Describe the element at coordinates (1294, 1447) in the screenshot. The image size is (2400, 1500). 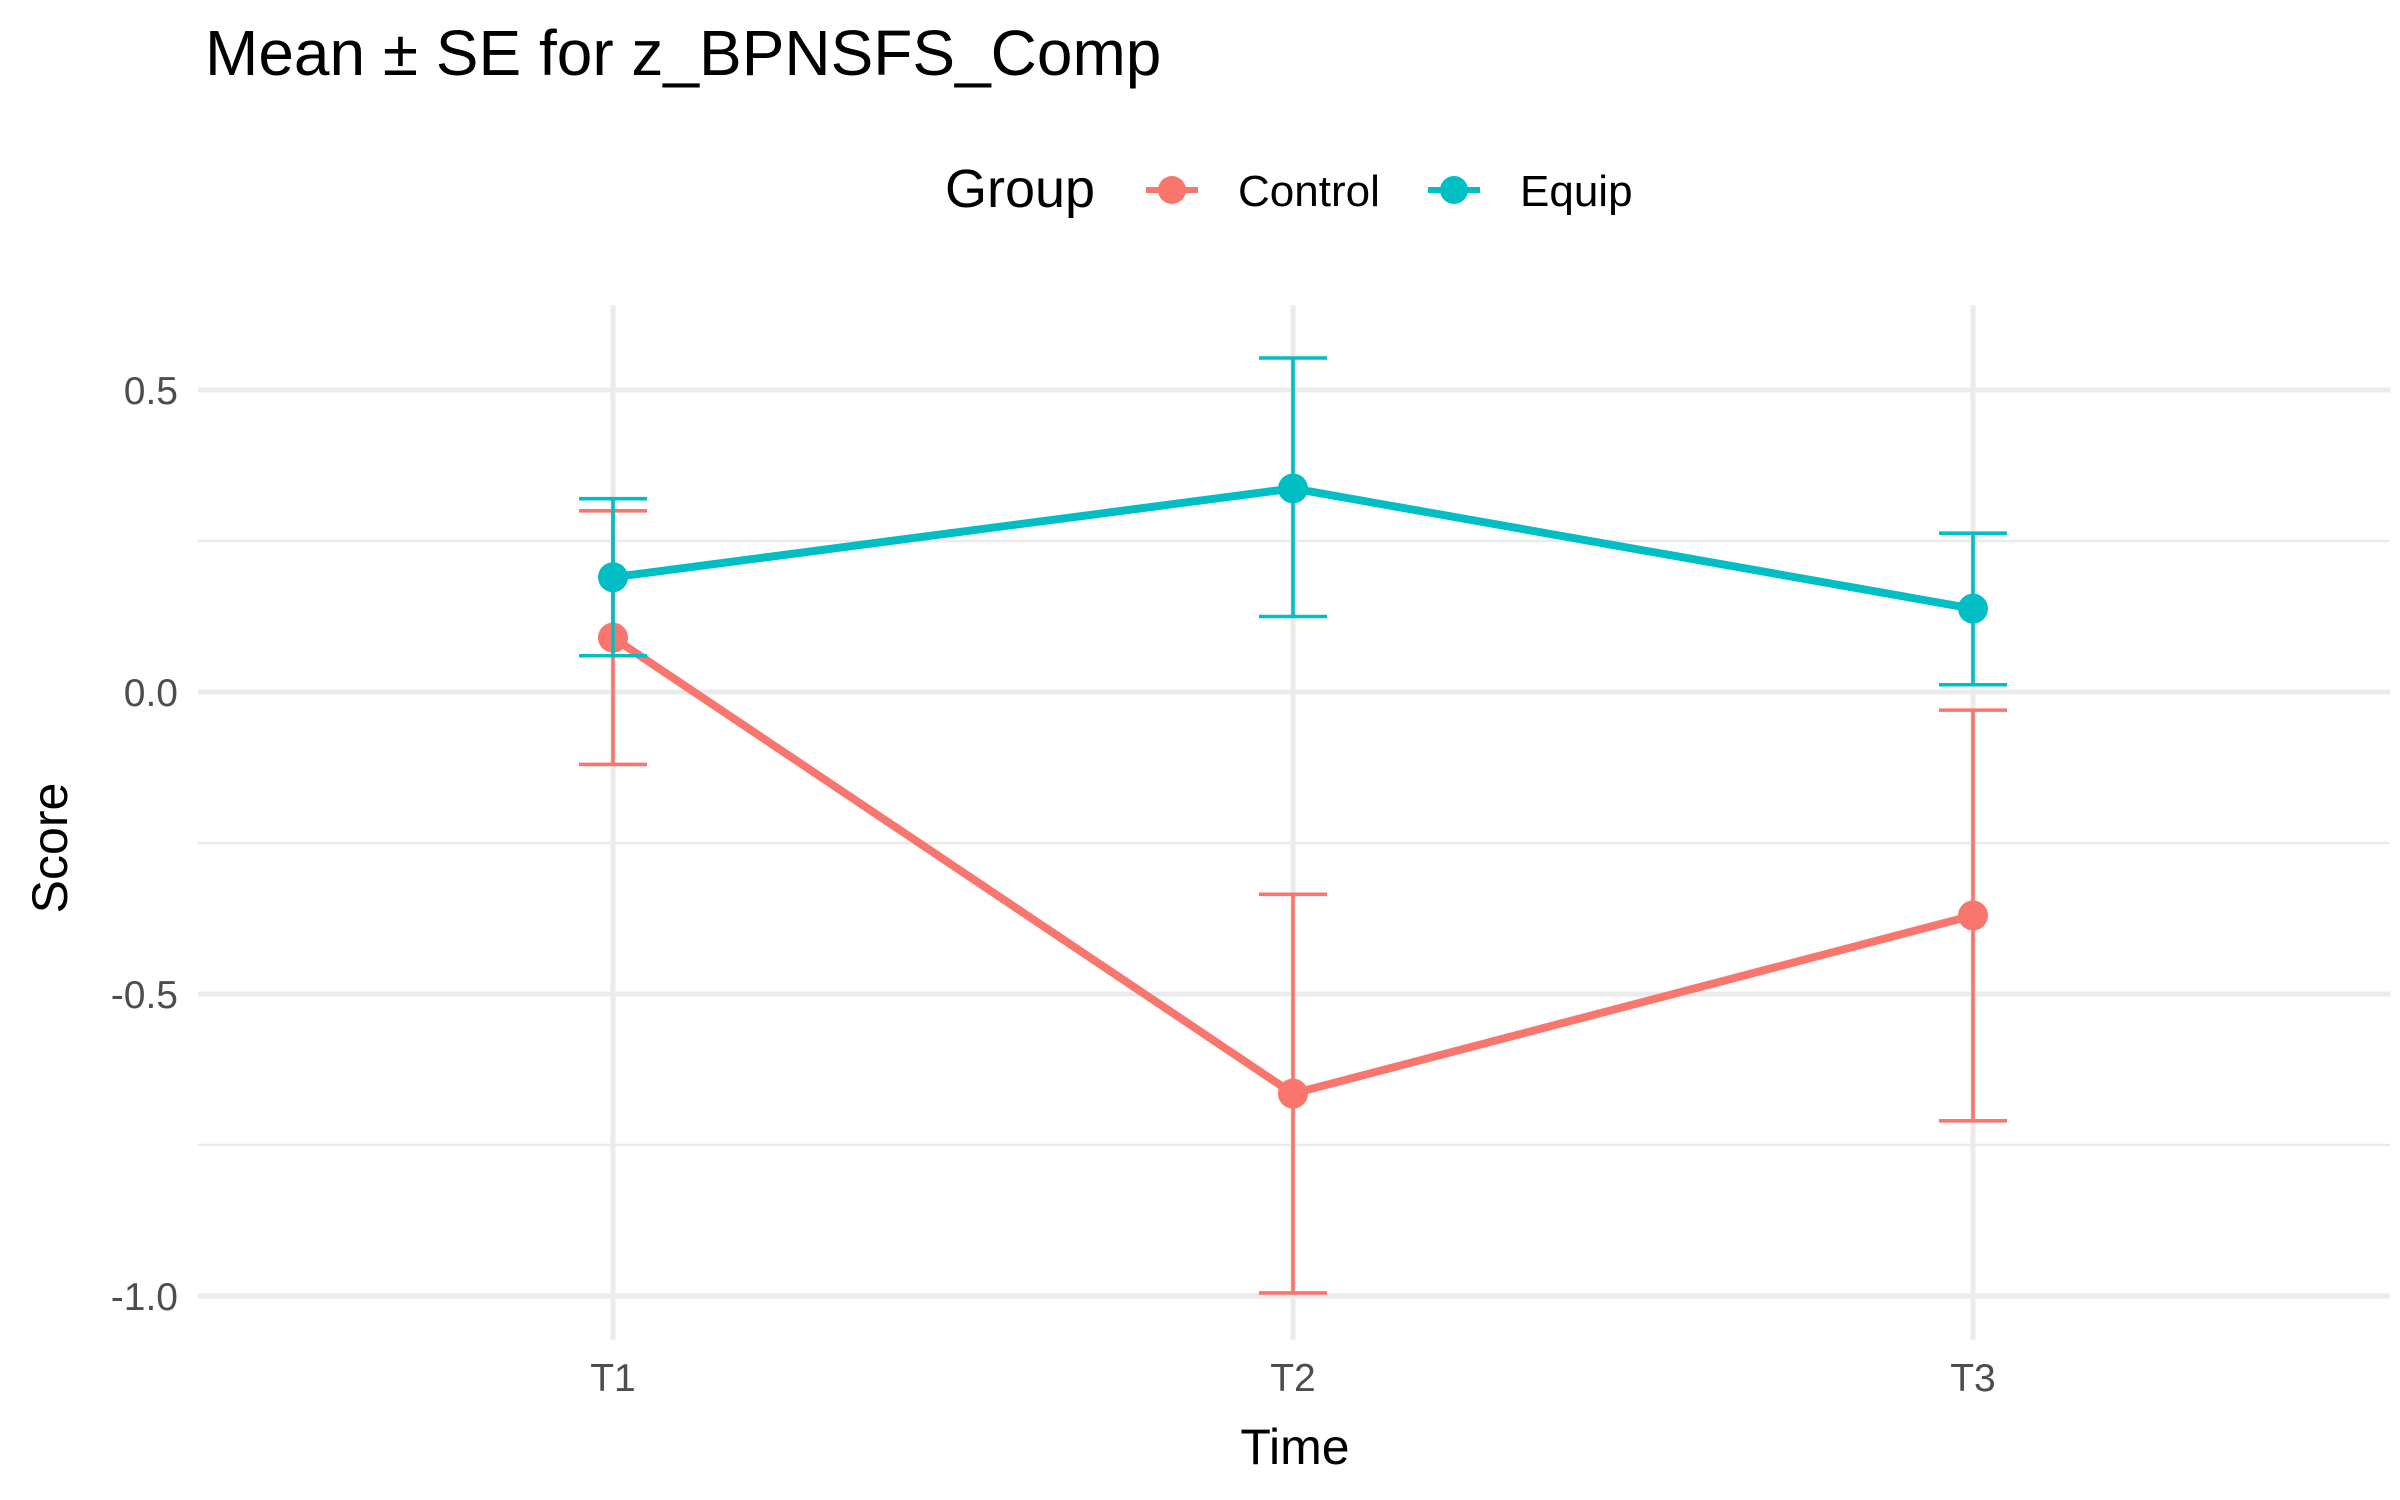
I see `x-axis-title: Time` at that location.